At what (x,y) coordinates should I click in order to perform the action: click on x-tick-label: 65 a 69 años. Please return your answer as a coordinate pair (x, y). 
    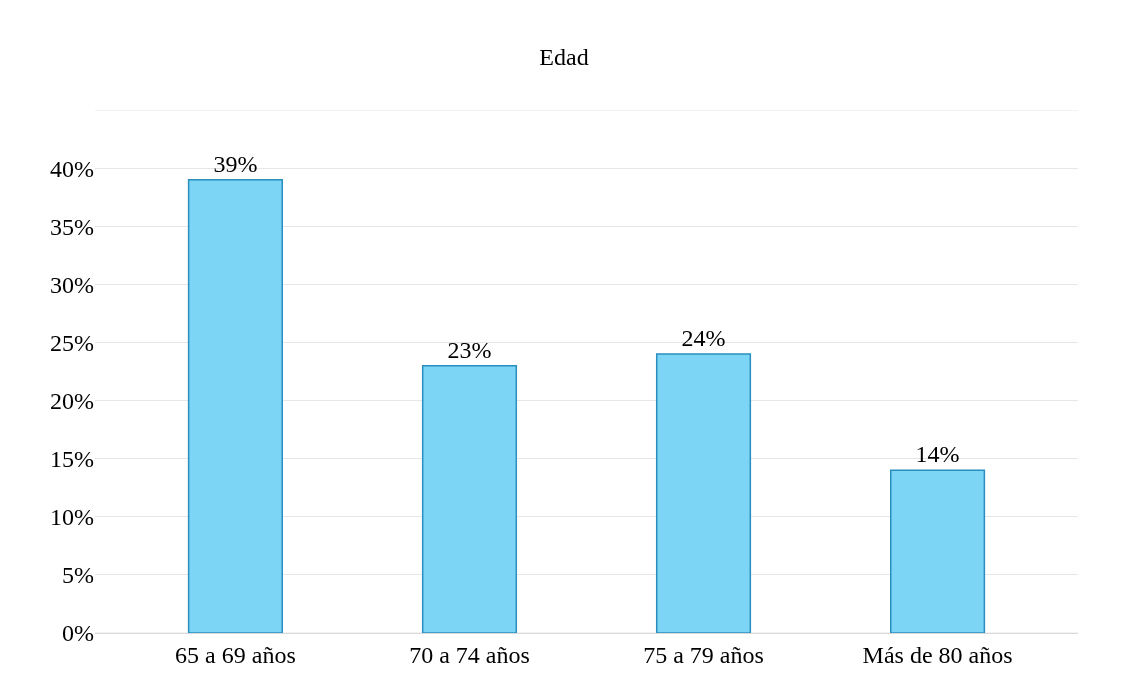
    Looking at the image, I should click on (235, 654).